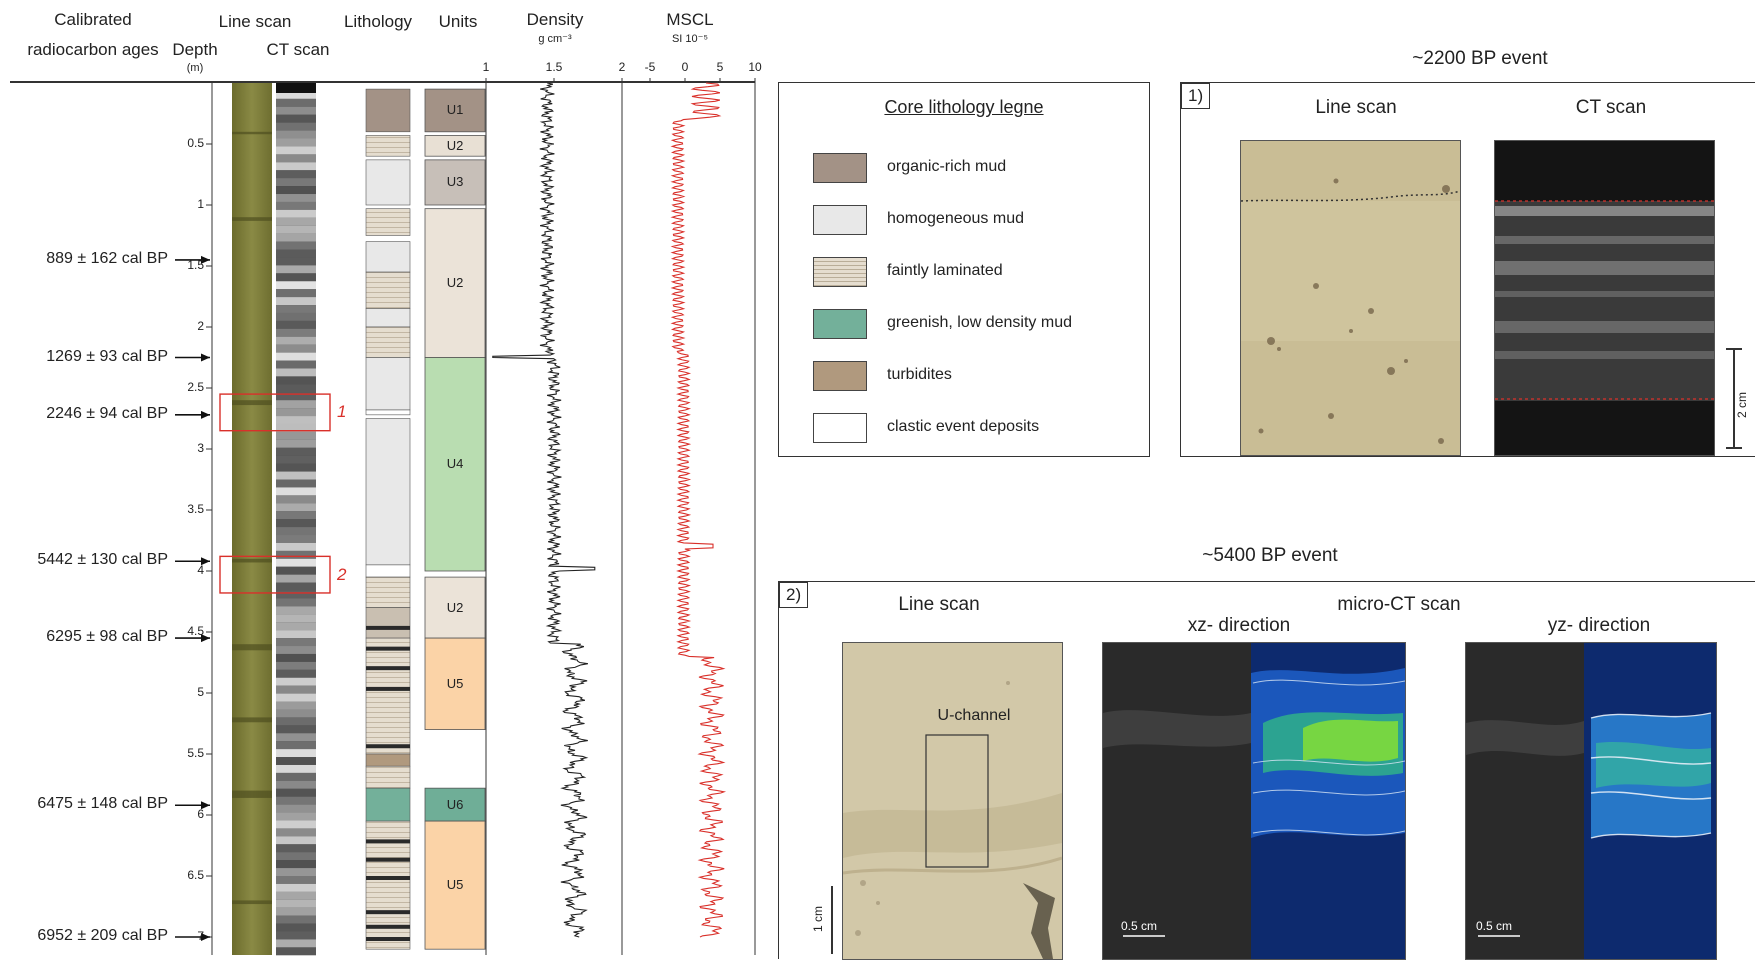 This screenshot has width=1755, height=960. What do you see at coordinates (195, 631) in the screenshot?
I see `depth-tick-label: 4.5` at bounding box center [195, 631].